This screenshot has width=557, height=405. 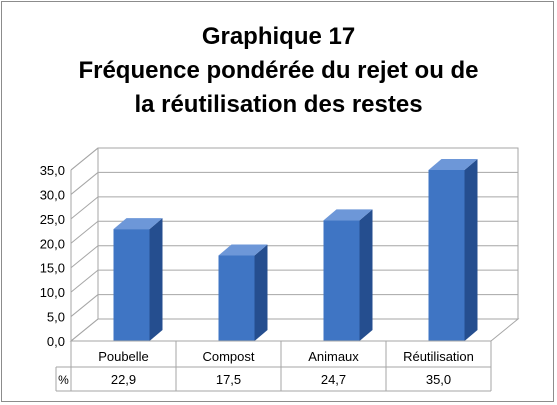 What do you see at coordinates (438, 356) in the screenshot?
I see `x-category-label: Réutilisation` at bounding box center [438, 356].